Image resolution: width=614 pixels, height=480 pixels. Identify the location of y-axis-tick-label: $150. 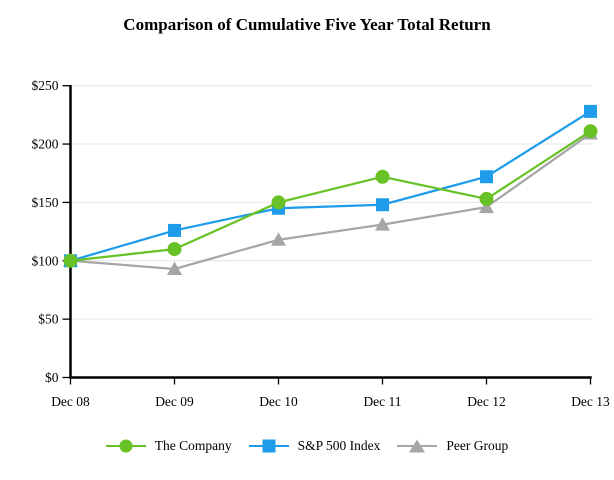
(45, 202).